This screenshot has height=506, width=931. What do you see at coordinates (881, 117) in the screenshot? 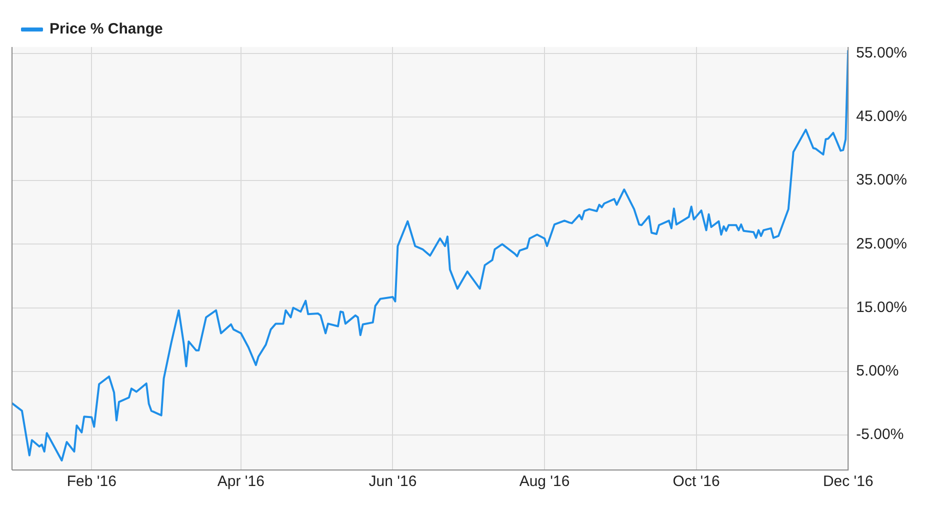
I see `y-tick-label: 45.00%` at bounding box center [881, 117].